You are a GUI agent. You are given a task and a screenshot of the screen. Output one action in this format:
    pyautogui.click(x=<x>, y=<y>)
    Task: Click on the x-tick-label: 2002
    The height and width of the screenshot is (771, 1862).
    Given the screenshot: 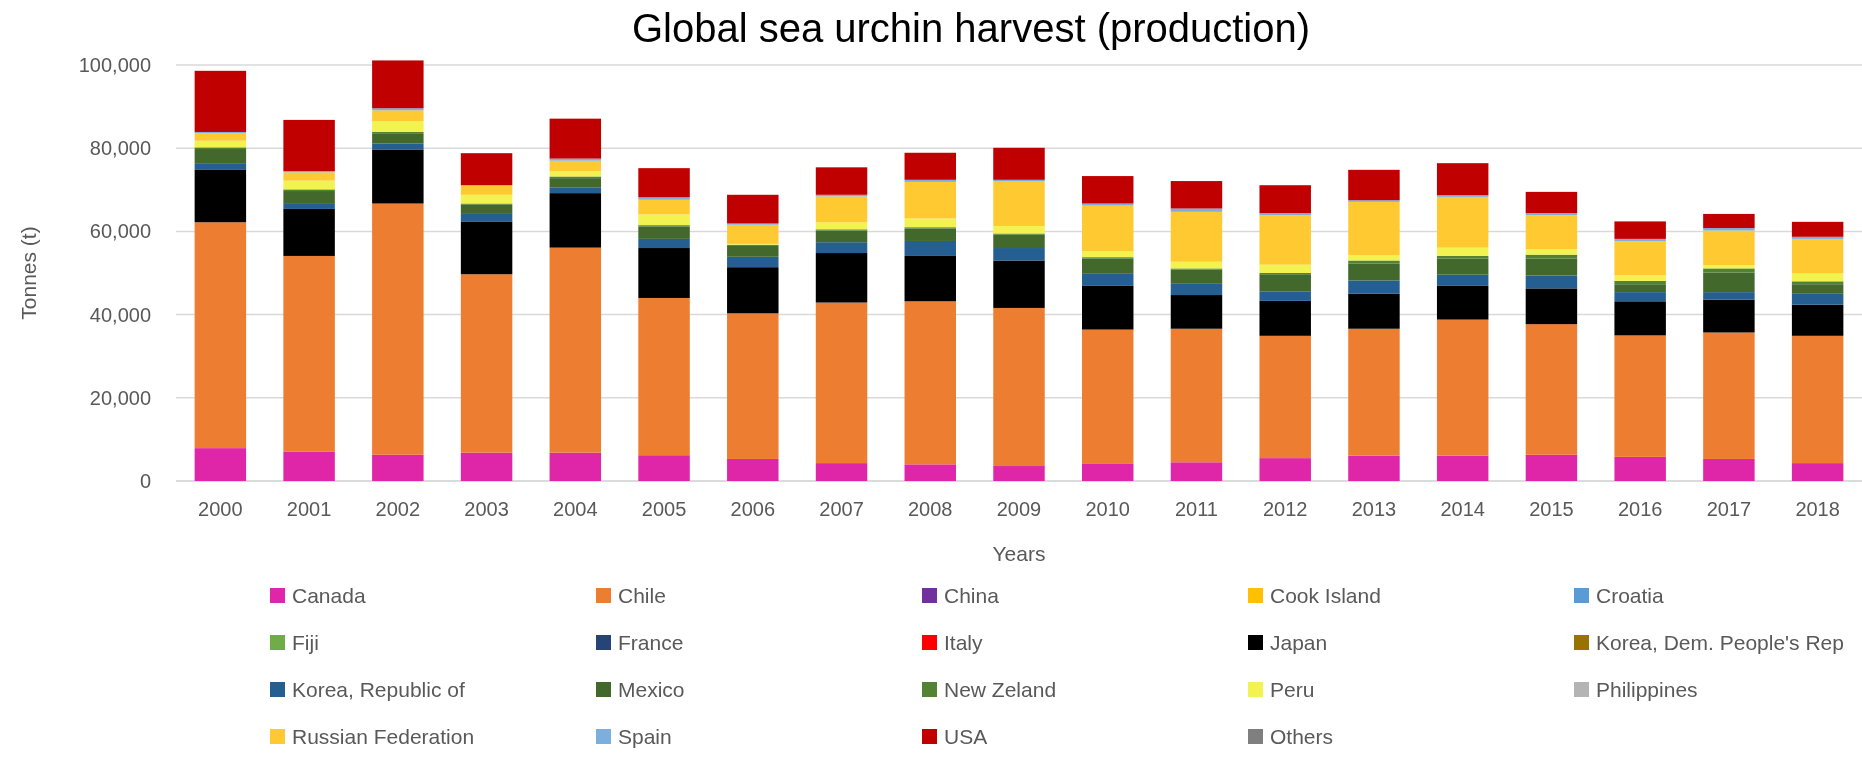 What is the action you would take?
    pyautogui.click(x=398, y=509)
    